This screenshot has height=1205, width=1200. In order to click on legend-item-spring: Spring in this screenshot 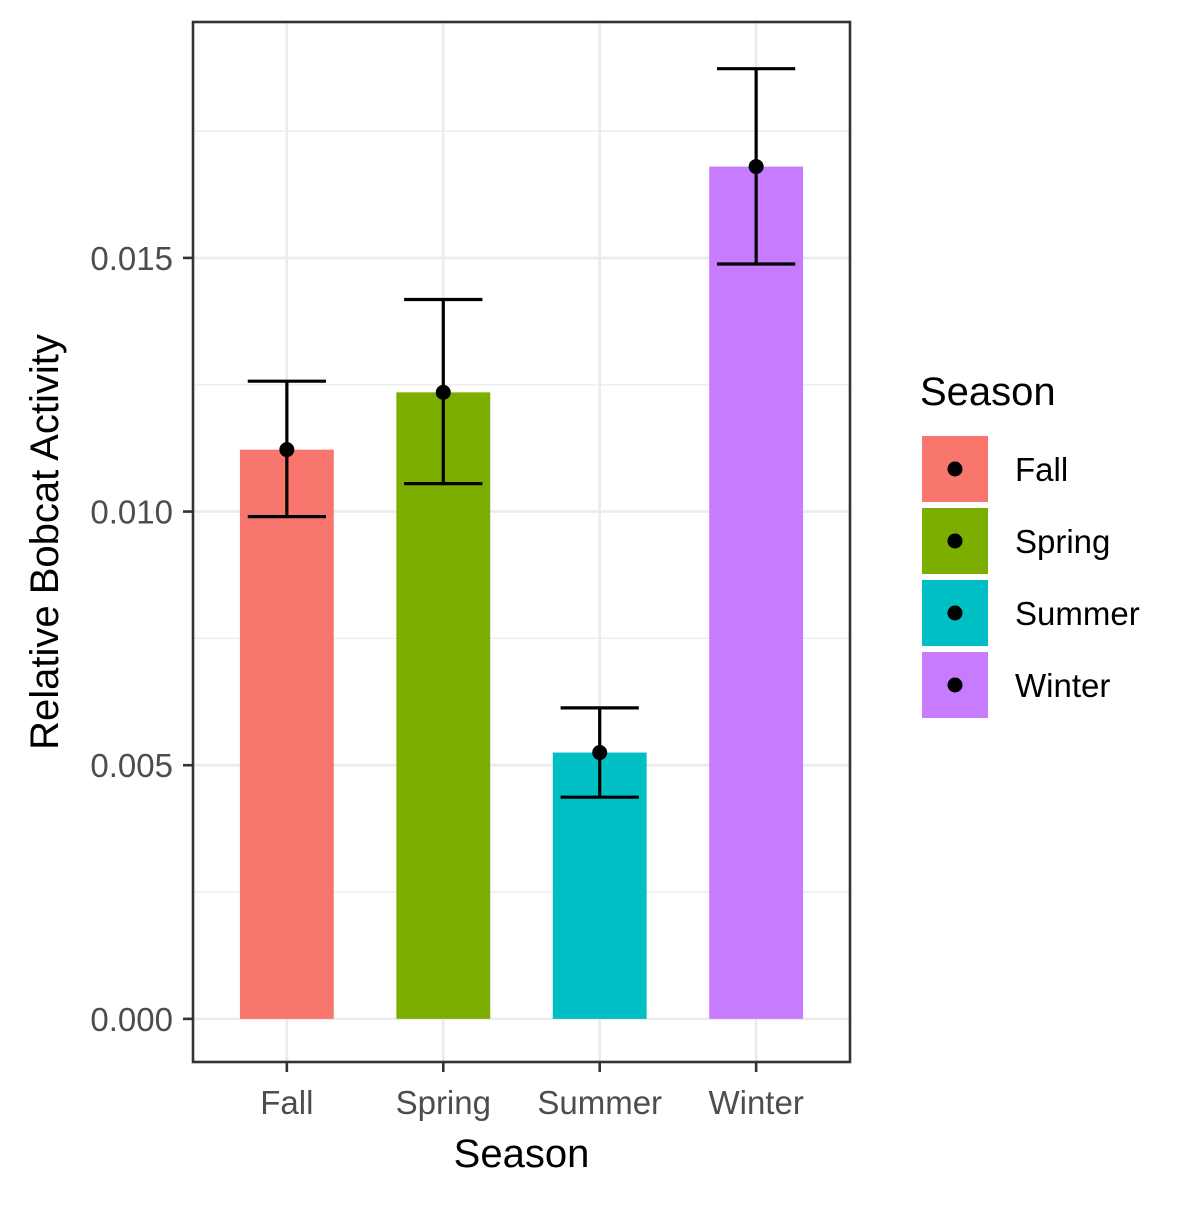, I will do `click(1016, 541)`.